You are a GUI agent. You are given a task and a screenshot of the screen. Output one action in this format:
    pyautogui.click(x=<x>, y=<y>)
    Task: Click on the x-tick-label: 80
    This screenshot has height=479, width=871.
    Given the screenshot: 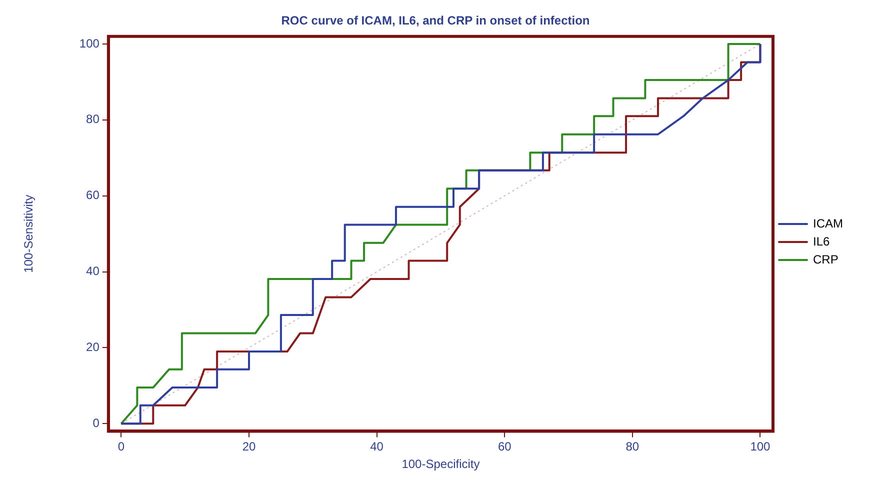 What is the action you would take?
    pyautogui.click(x=633, y=447)
    